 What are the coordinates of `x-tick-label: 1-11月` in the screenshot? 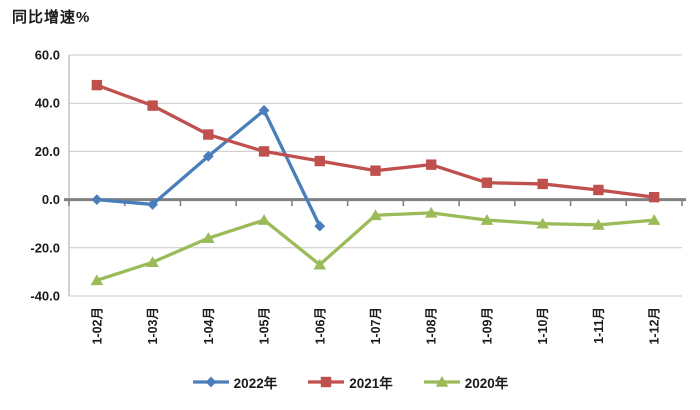 It's located at (599, 325).